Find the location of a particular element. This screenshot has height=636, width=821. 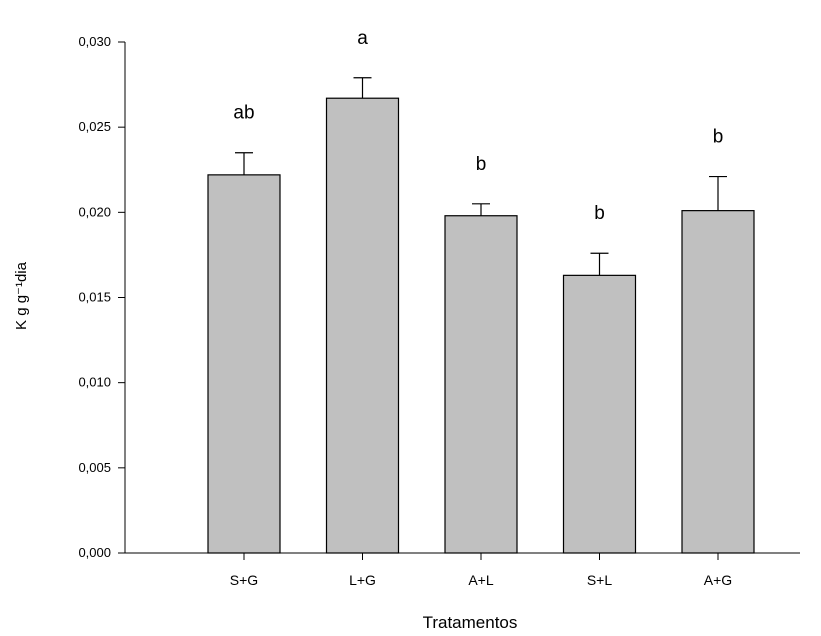

y-axis-ticks: 0,000 0,005 0,010 0,015 0,020 0,025 0,030 is located at coordinates (101, 297).